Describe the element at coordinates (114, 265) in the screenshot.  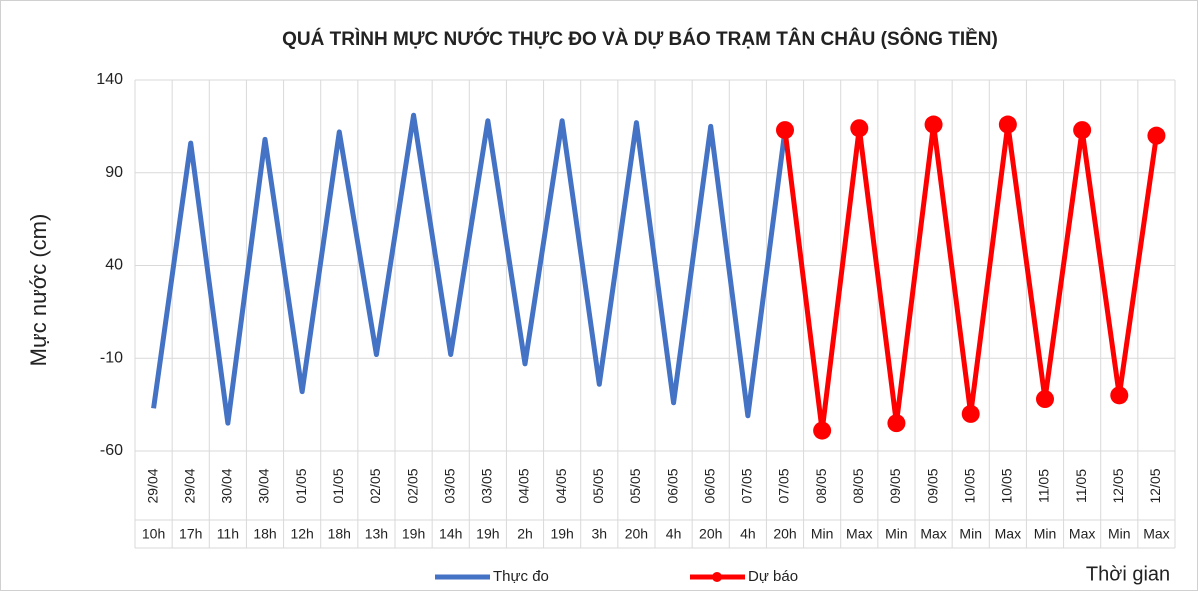
I see `y-tick-label: 40` at that location.